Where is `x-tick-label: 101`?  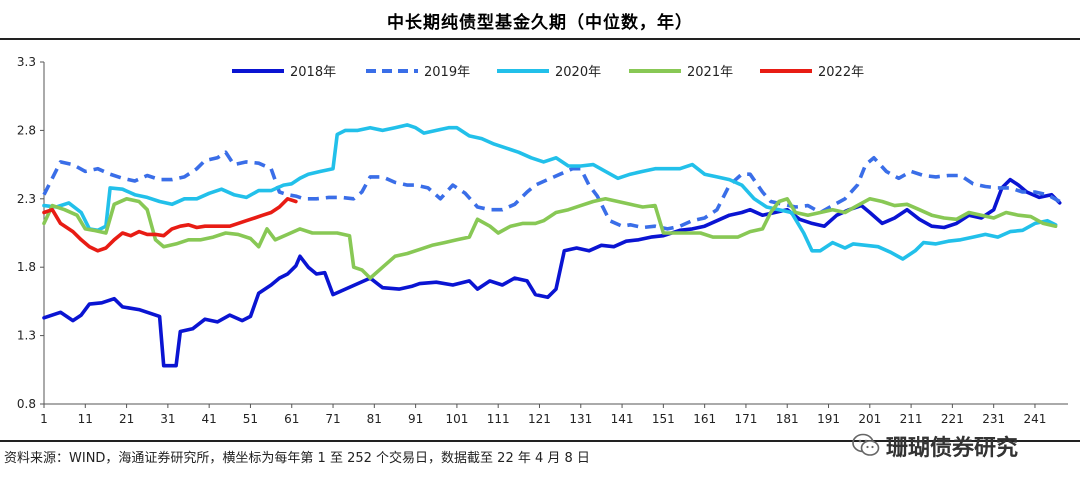
x-tick-label: 101 is located at coordinates (456, 419).